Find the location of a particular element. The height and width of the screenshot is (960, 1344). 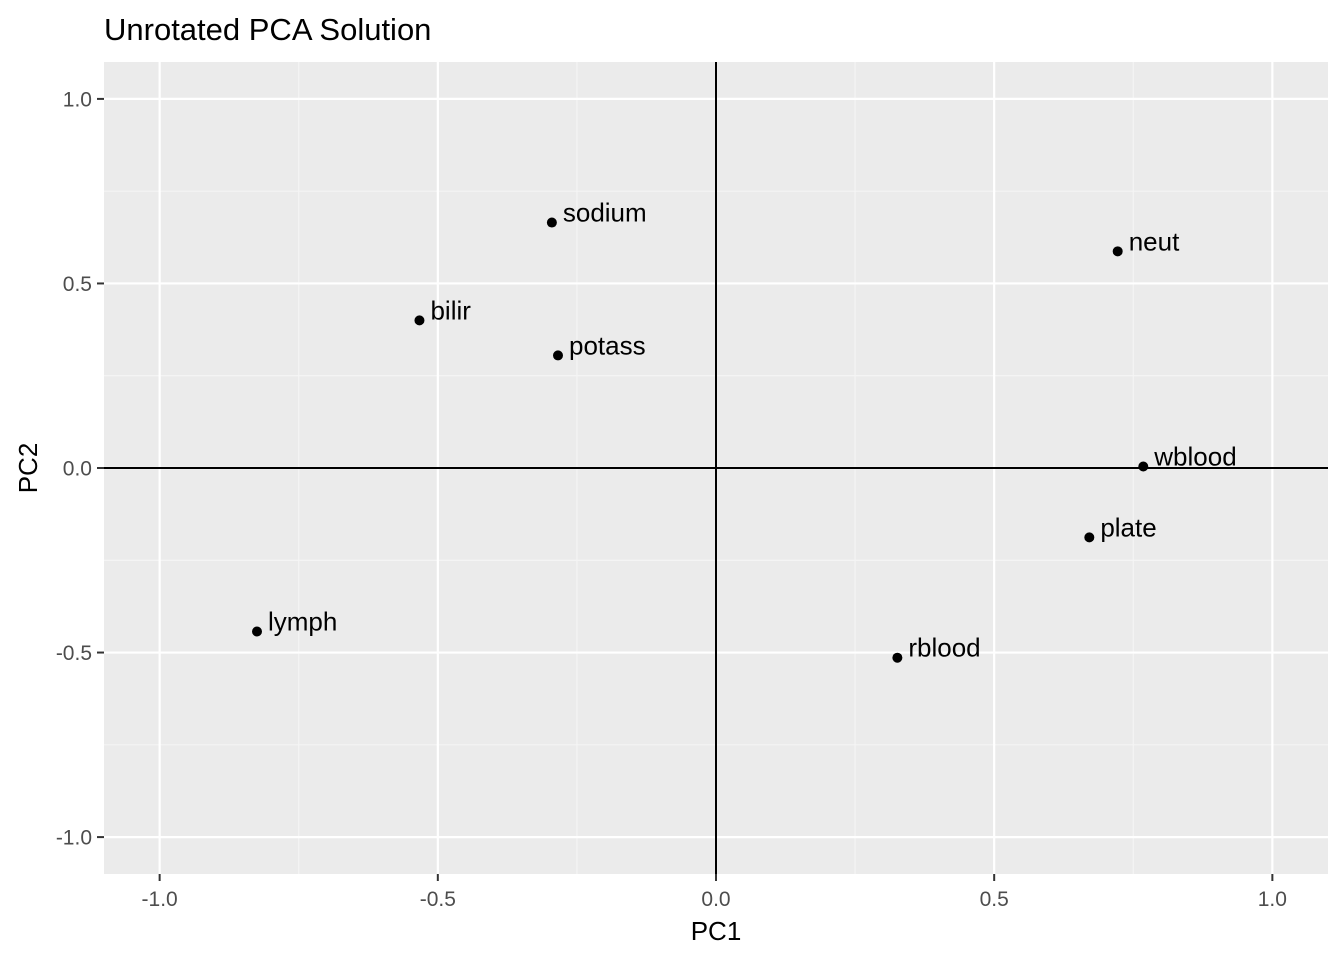

point-label-potass: potass is located at coordinates (607, 345).